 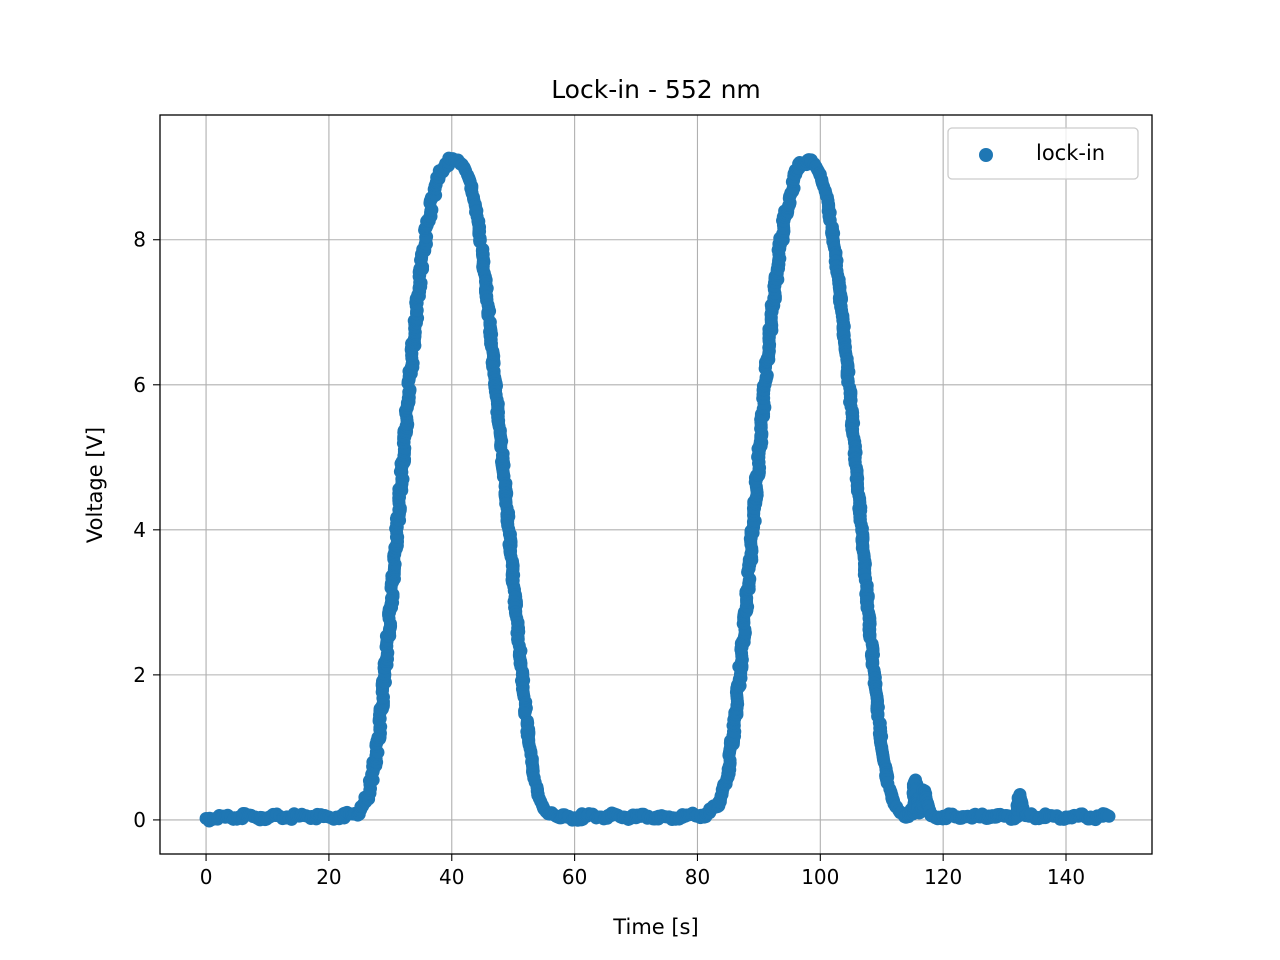 What do you see at coordinates (656, 89) in the screenshot?
I see `chart-title: Lock-in - 552 nm` at bounding box center [656, 89].